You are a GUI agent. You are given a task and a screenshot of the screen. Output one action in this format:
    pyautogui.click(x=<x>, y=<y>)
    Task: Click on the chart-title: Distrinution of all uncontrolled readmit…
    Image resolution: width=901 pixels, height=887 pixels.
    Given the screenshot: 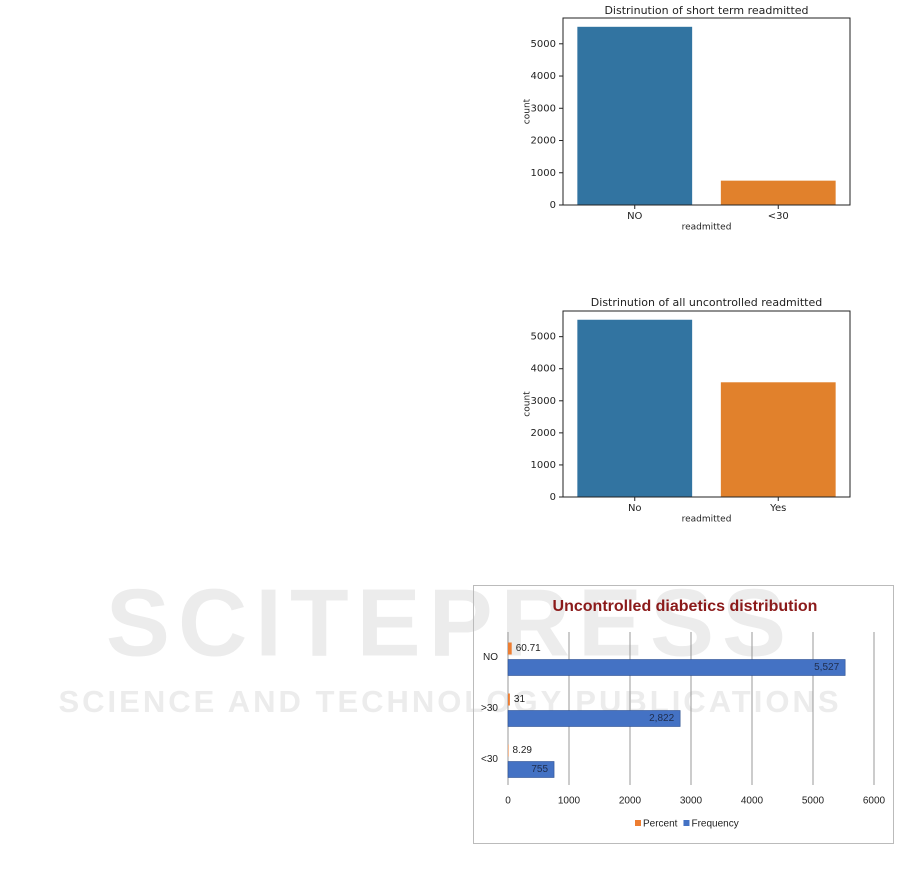 What is the action you would take?
    pyautogui.click(x=706, y=302)
    